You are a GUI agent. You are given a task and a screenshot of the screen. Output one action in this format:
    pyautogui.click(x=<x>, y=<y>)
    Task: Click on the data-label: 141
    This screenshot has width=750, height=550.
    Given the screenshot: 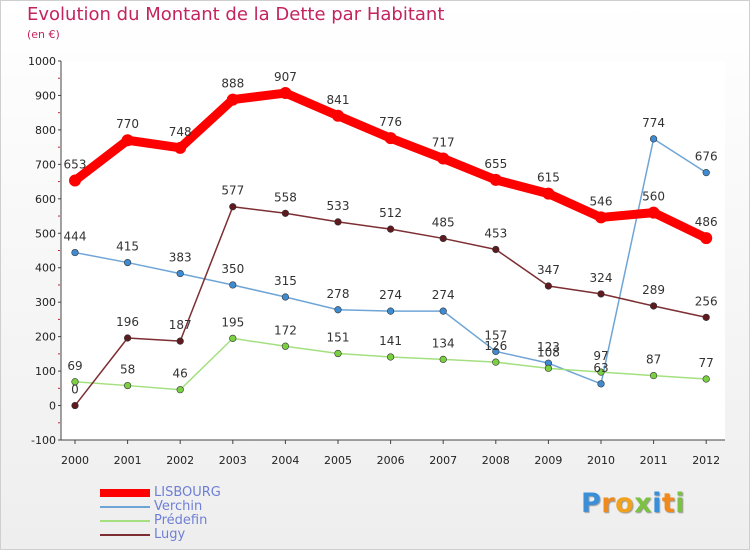 What is the action you would take?
    pyautogui.click(x=390, y=341)
    